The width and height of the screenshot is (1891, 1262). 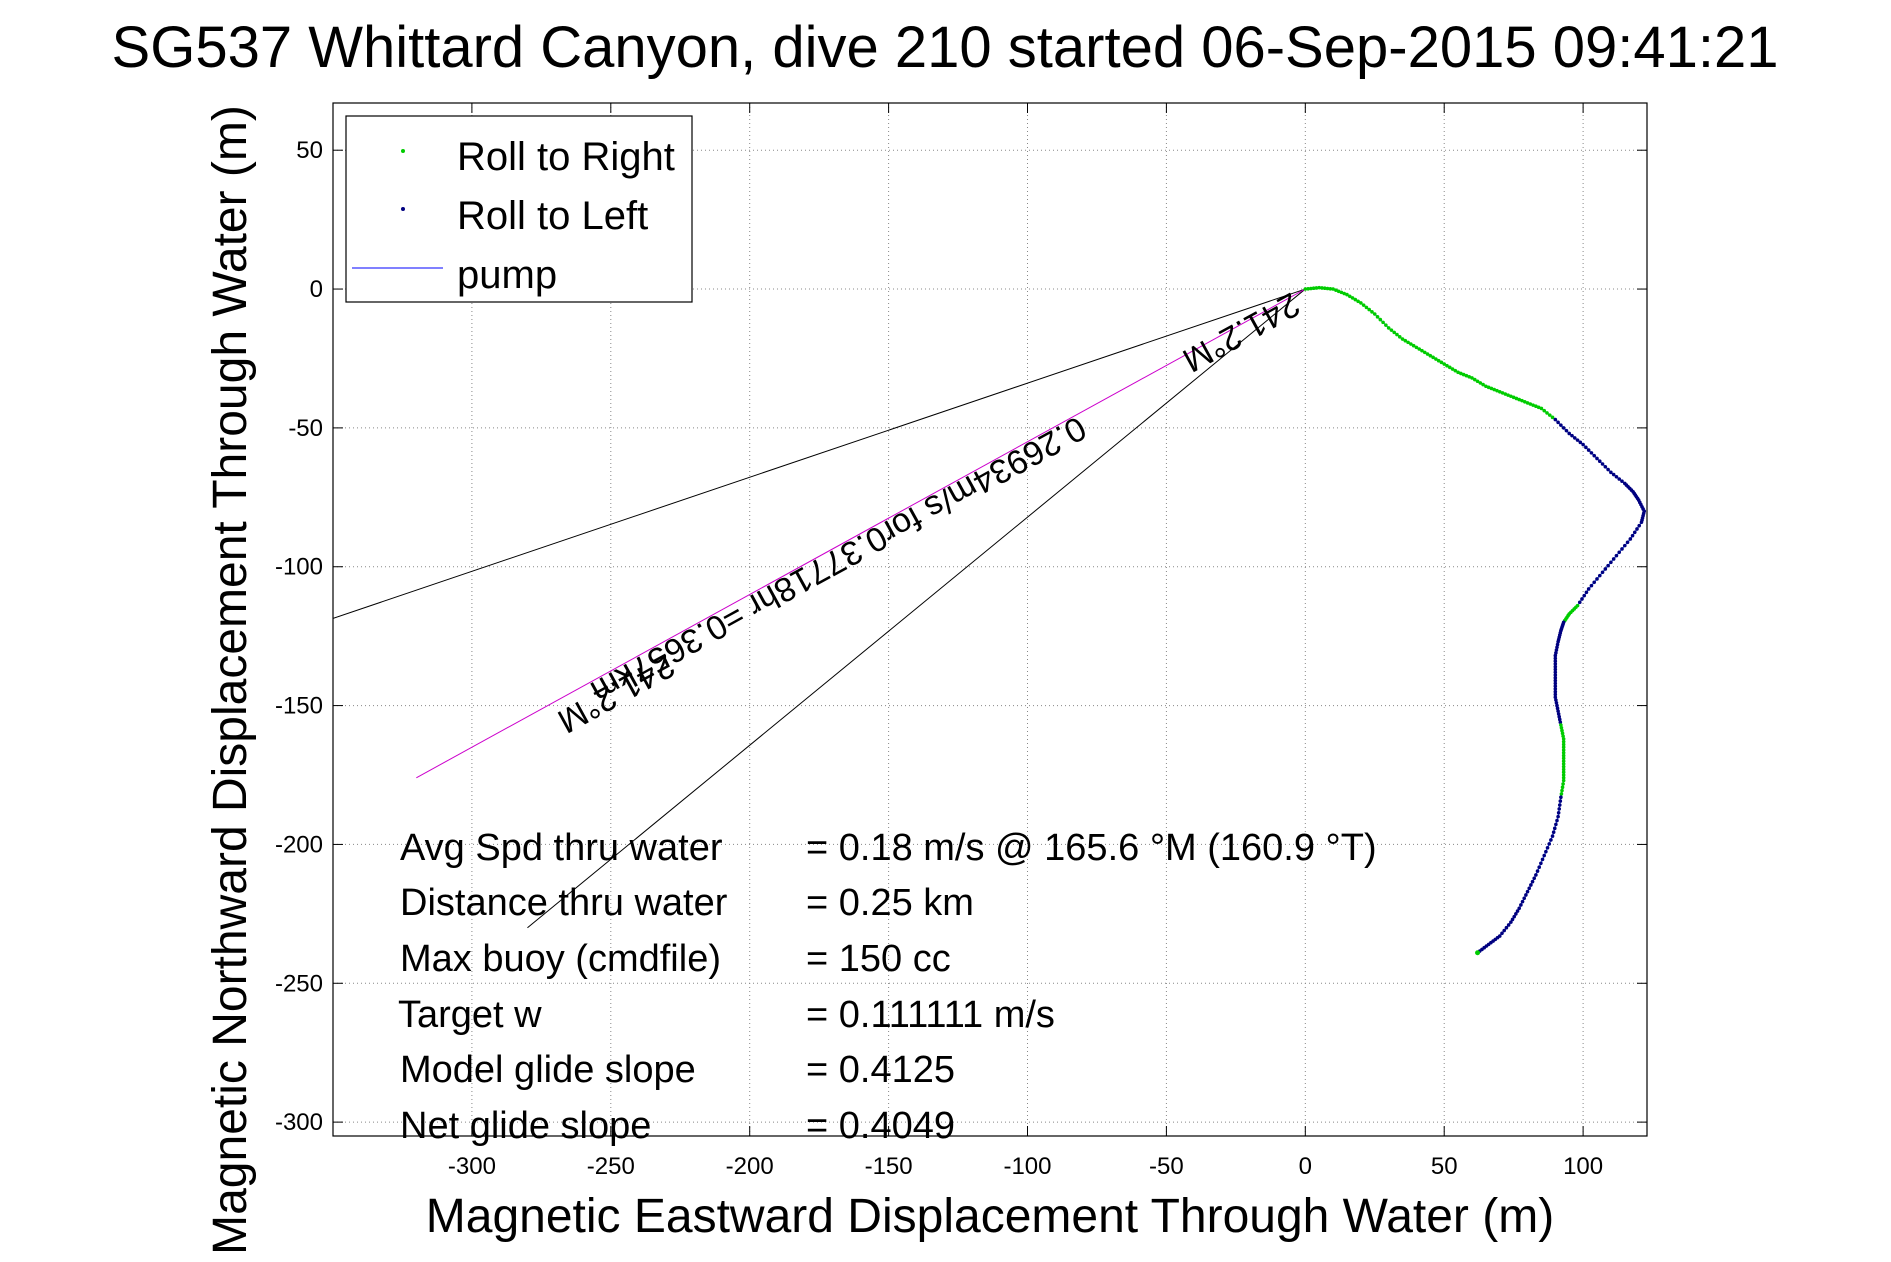 What do you see at coordinates (819, 453) in the screenshot?
I see `heading-line` at bounding box center [819, 453].